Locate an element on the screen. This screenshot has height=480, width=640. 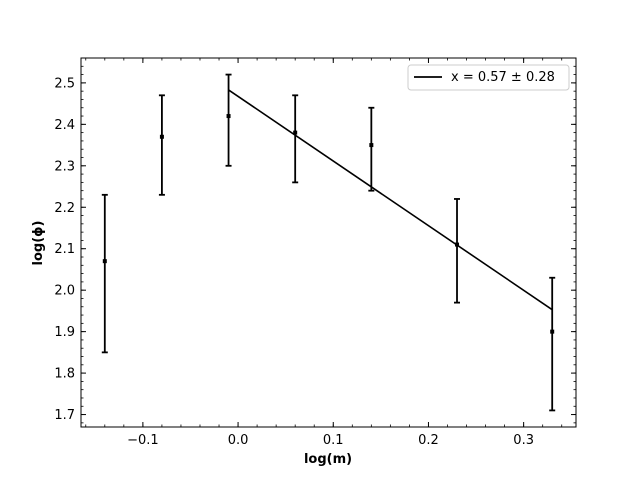
y-tick-label: 1.8 is located at coordinates (64, 374).